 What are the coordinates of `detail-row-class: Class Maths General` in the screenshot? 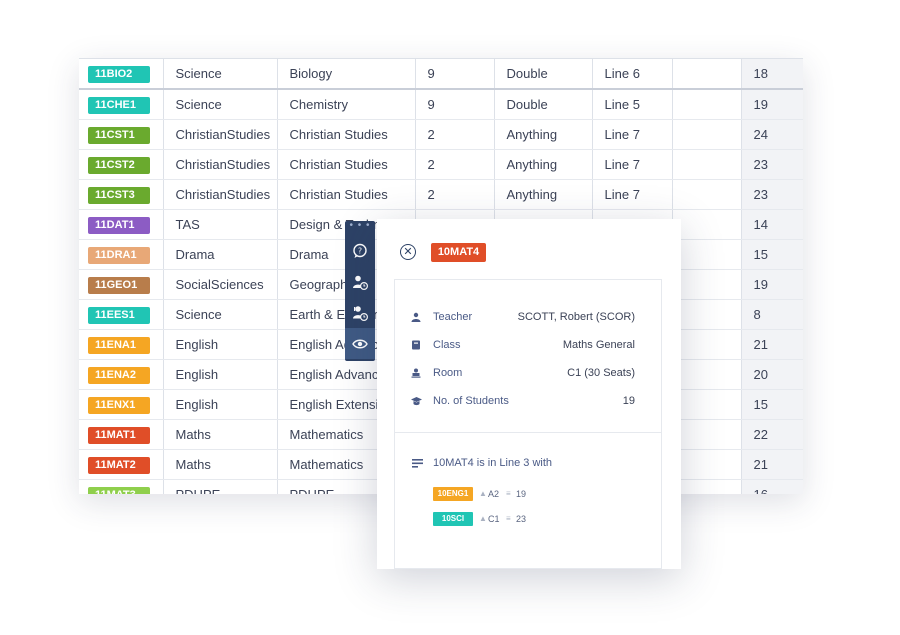 It's located at (528, 346).